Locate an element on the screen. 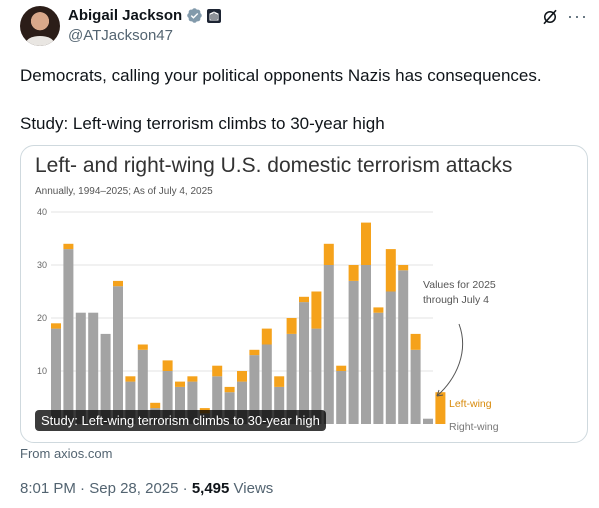 Image resolution: width=599 pixels, height=508 pixels. y-tick-label: 40 is located at coordinates (42, 212).